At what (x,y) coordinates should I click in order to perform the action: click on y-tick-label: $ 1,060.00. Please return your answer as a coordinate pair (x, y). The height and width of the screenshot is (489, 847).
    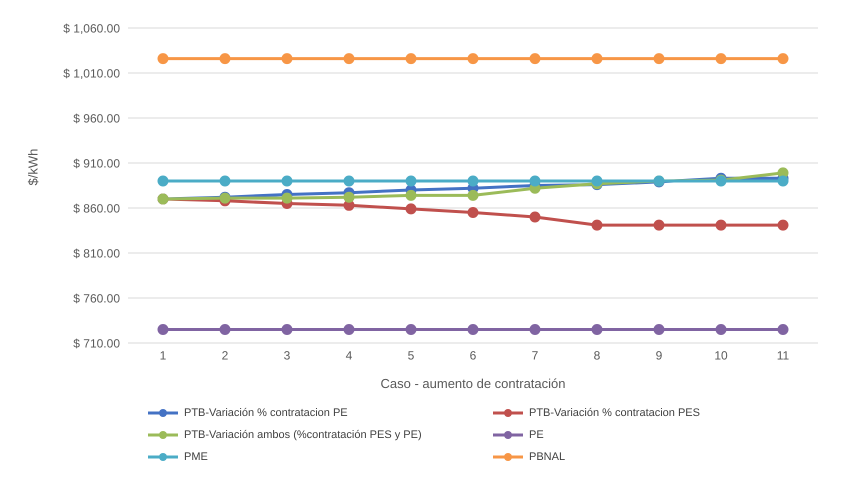
    Looking at the image, I should click on (91, 28).